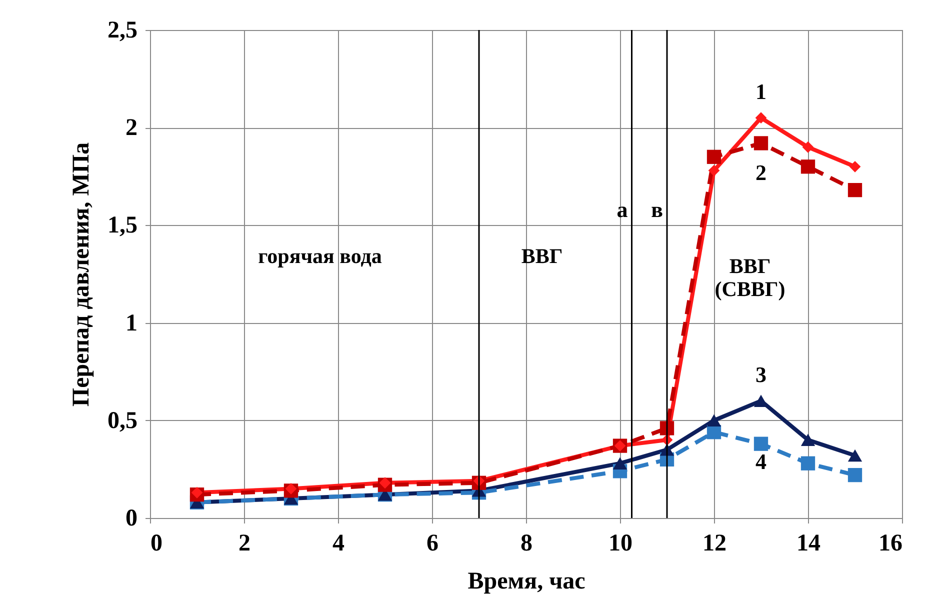  Describe the element at coordinates (132, 323) in the screenshot. I see `y-tick-label: 1` at that location.